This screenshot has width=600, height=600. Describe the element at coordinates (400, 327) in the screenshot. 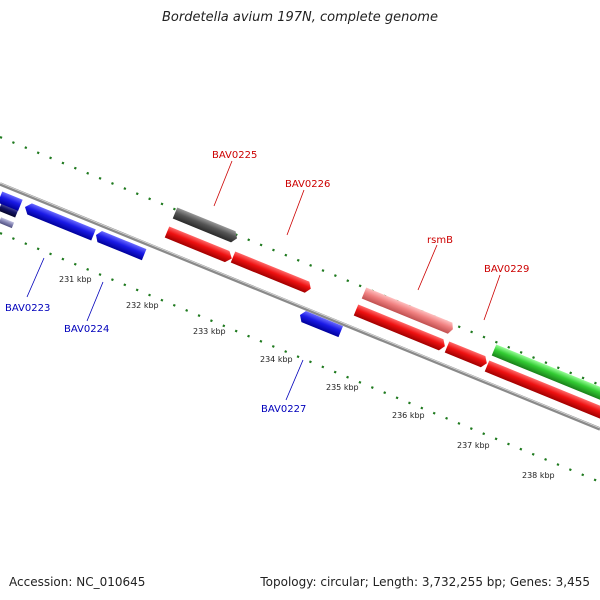

I see `gene-red-rsmB-adjacent` at that location.